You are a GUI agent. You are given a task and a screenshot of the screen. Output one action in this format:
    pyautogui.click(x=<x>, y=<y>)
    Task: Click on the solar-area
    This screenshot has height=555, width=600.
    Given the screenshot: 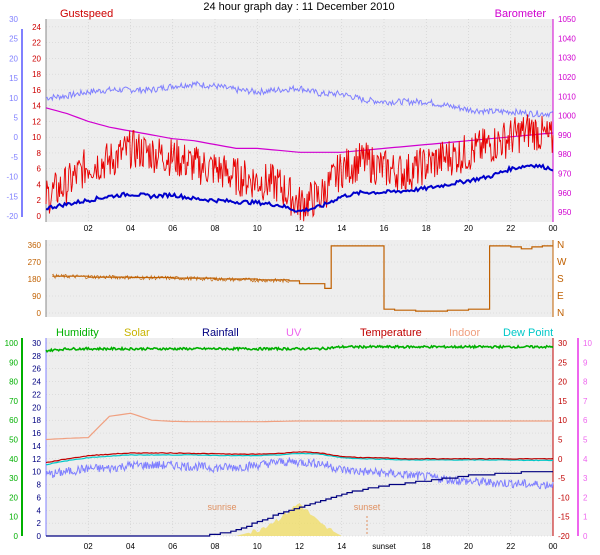 What is the action you would take?
    pyautogui.click(x=299, y=519)
    